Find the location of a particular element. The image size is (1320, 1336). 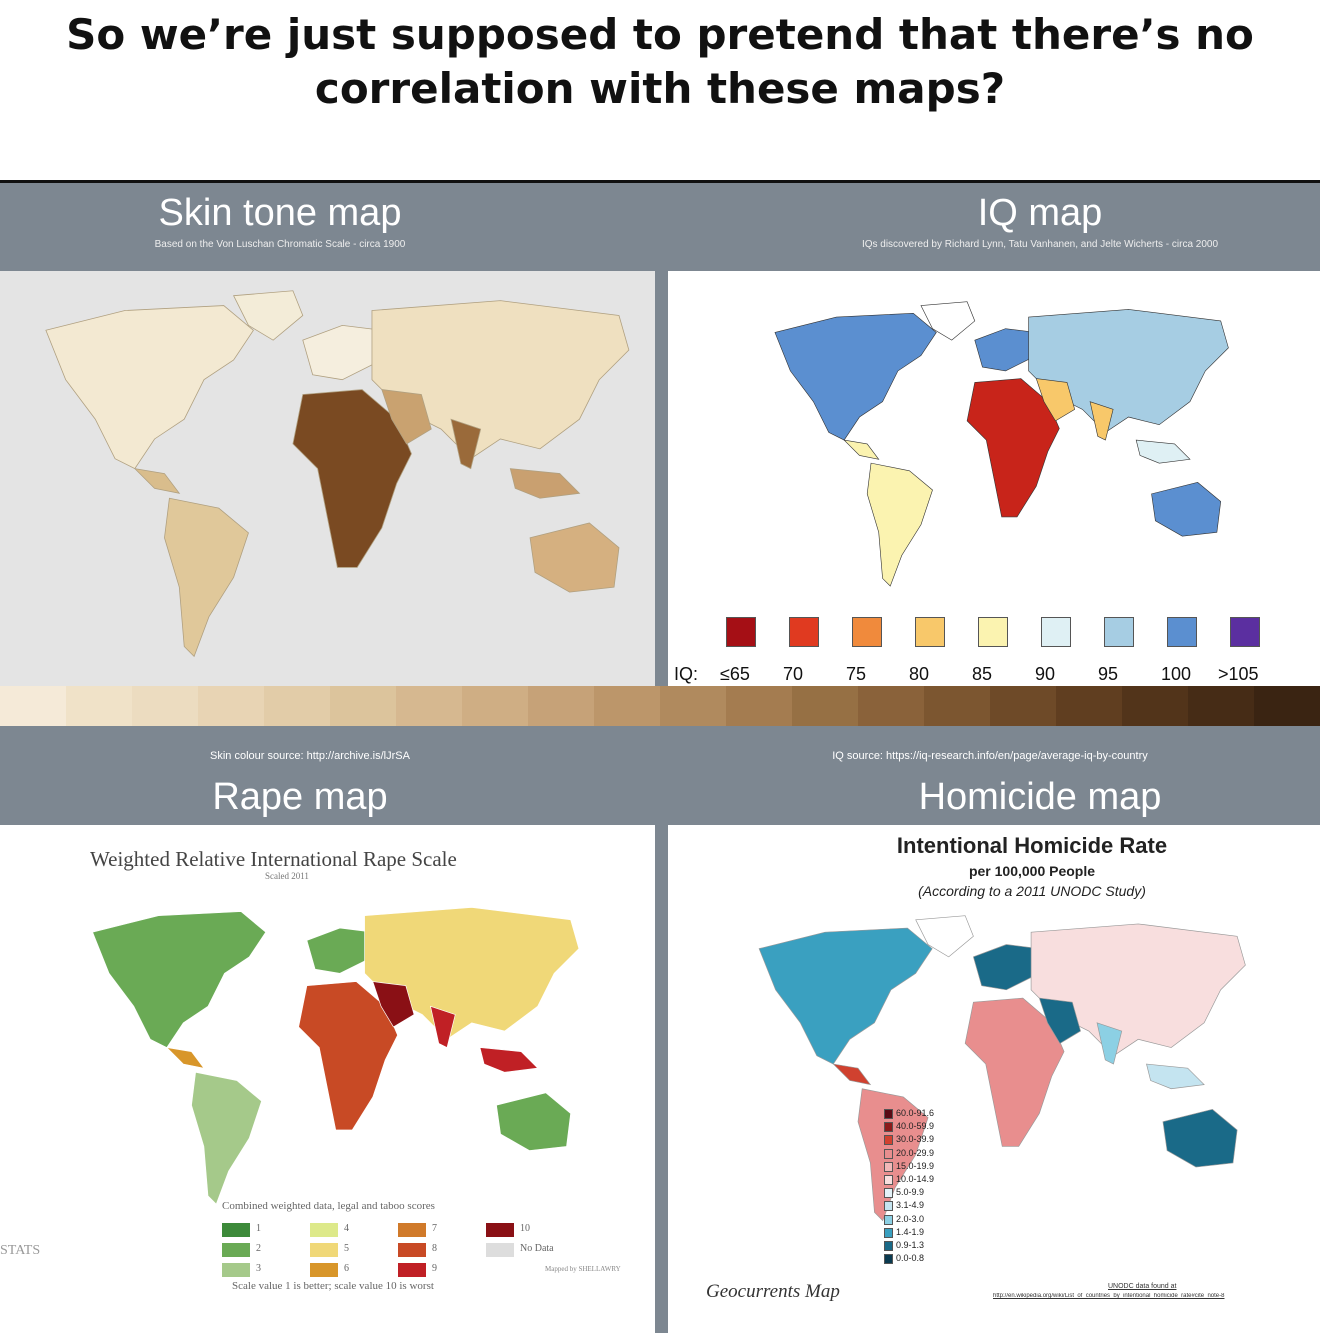

homicide-legend-label: 2.0-3.0 is located at coordinates (910, 1218).